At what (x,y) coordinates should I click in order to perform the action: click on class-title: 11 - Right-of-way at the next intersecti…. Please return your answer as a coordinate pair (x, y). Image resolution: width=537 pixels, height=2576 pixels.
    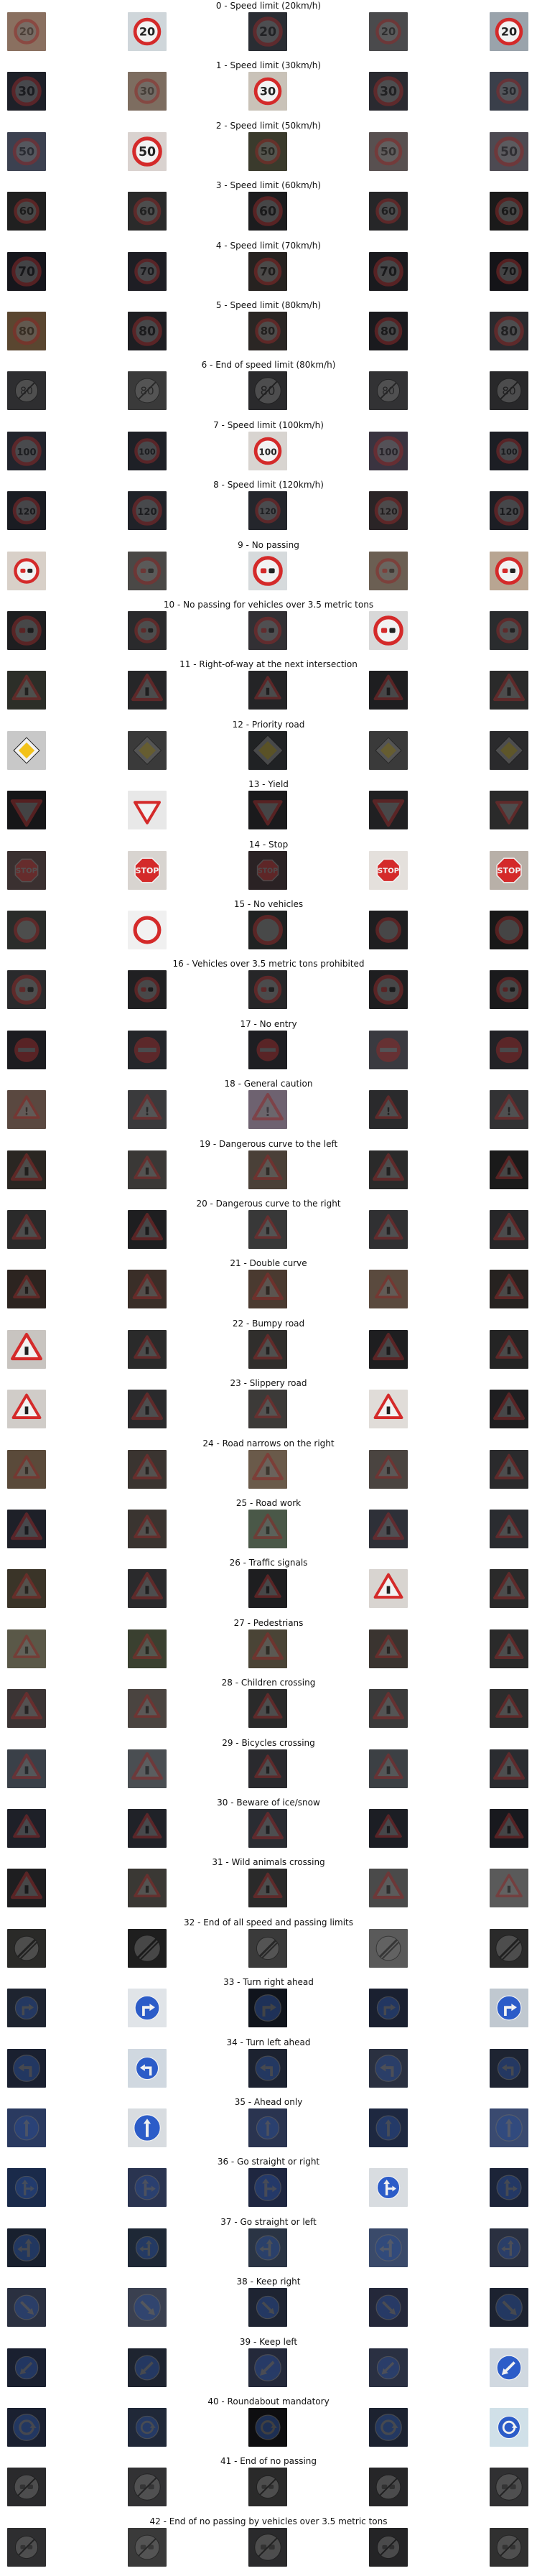
    Looking at the image, I should click on (268, 664).